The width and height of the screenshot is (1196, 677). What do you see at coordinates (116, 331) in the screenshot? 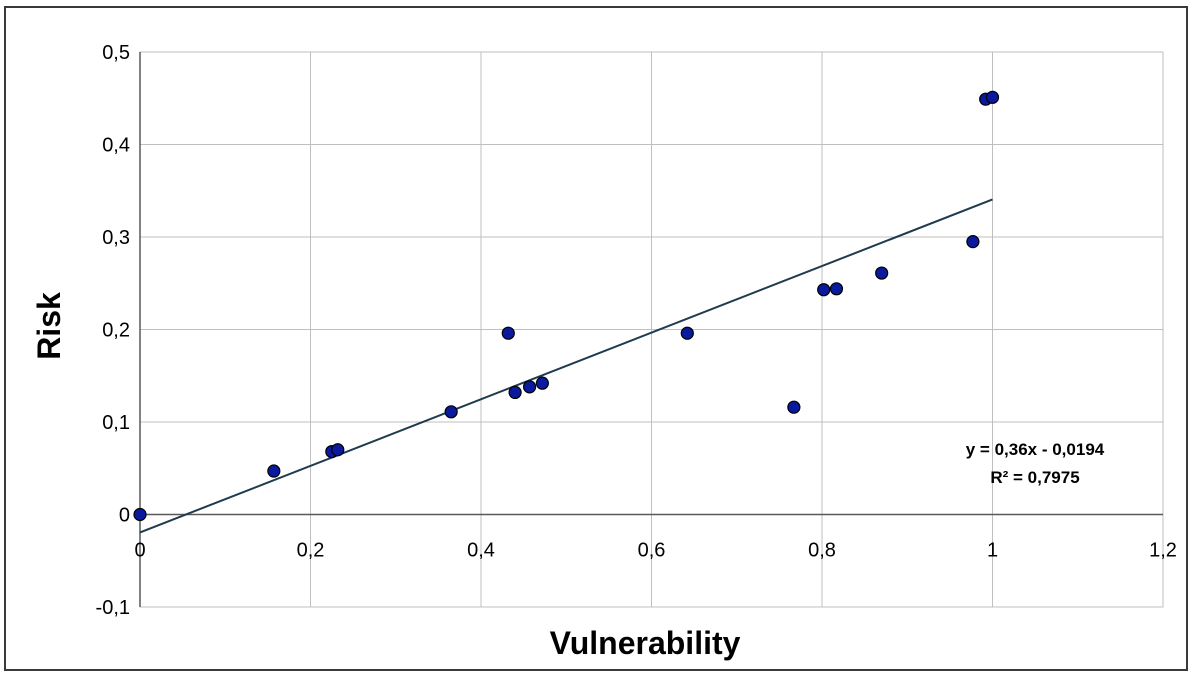
I see `y-tick-label: 0,2` at bounding box center [116, 331].